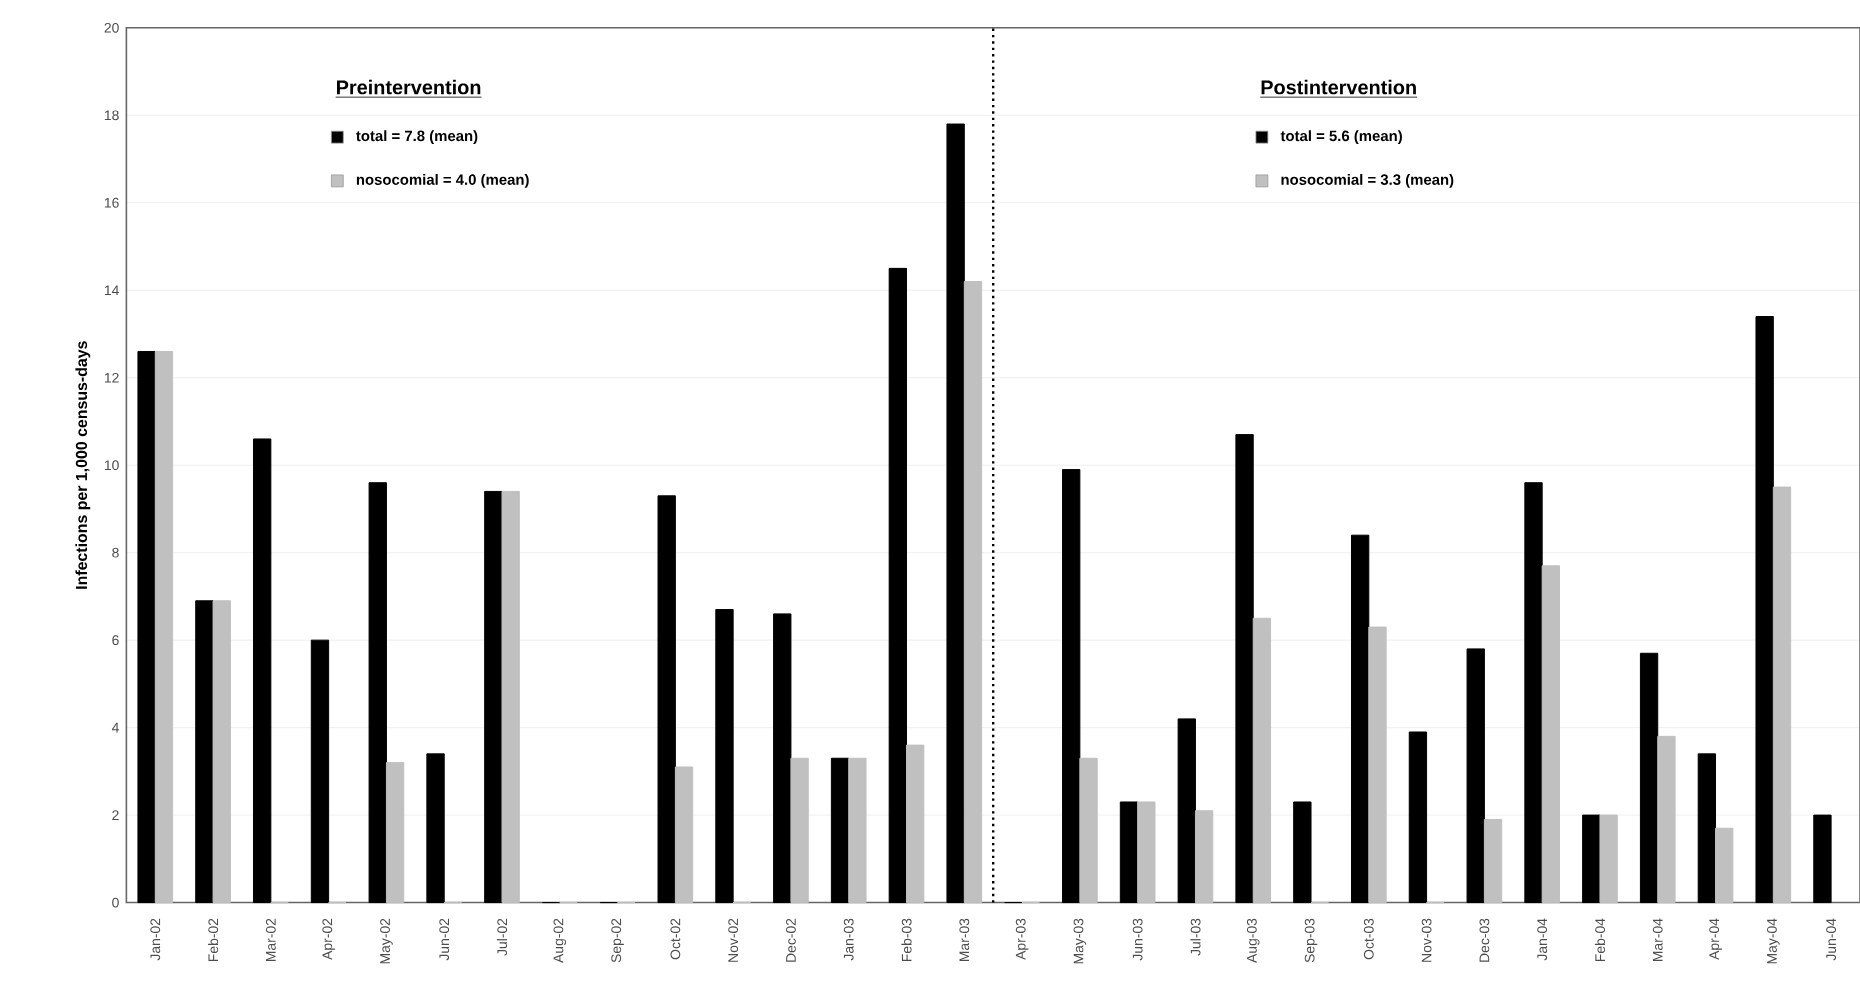  What do you see at coordinates (409, 87) in the screenshot?
I see `annotation: Preintervention` at bounding box center [409, 87].